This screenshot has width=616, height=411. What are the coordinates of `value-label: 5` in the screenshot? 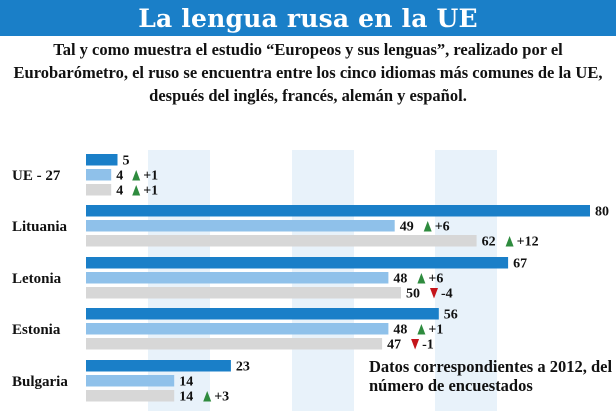 It's located at (126, 161).